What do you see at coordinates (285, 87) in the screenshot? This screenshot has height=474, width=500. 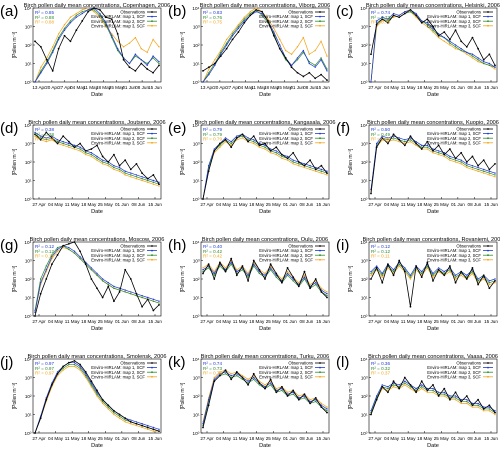 I see `x-tick-label: 25 May` at bounding box center [285, 87].